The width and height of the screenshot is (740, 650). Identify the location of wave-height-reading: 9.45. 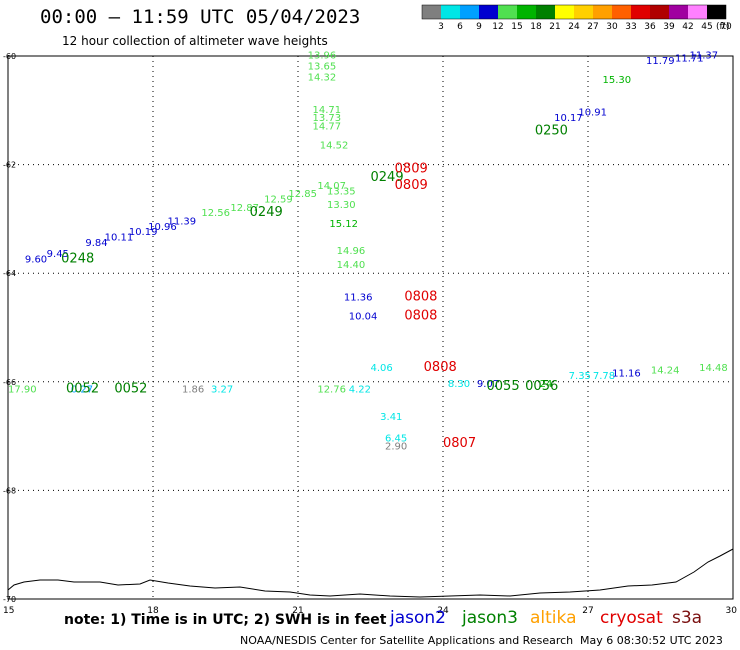
(58, 254).